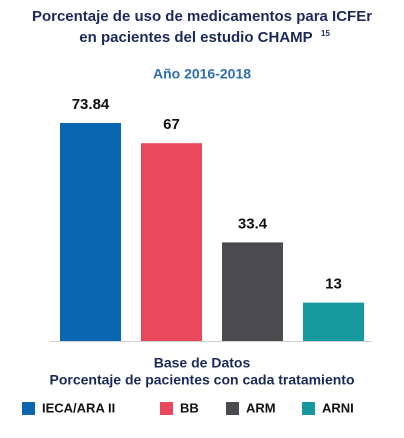 Image resolution: width=404 pixels, height=438 pixels. I want to click on value-label: 33.4, so click(253, 223).